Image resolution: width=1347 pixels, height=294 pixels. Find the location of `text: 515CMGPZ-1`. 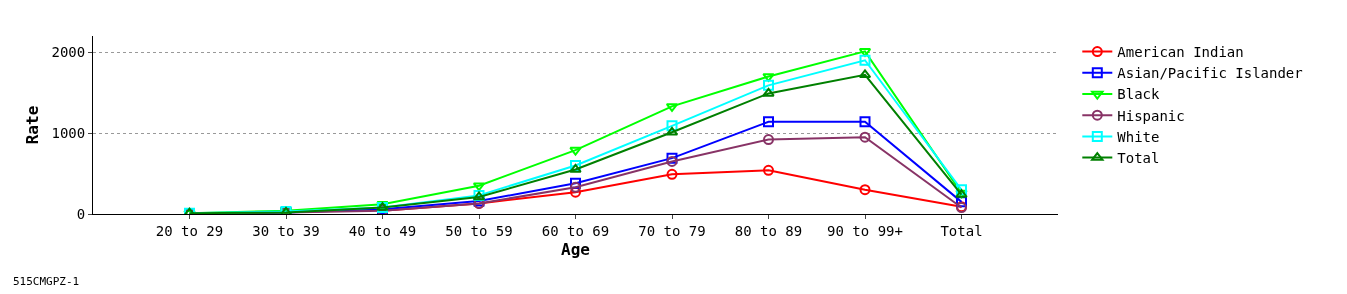

text: 515CMGPZ-1 is located at coordinates (46, 281).